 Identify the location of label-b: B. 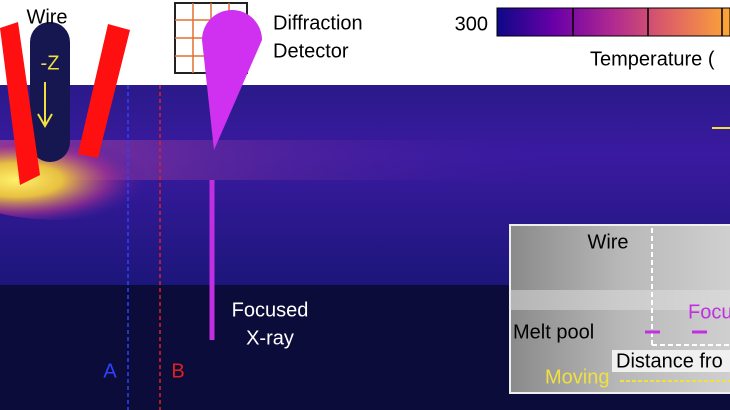
(177, 371).